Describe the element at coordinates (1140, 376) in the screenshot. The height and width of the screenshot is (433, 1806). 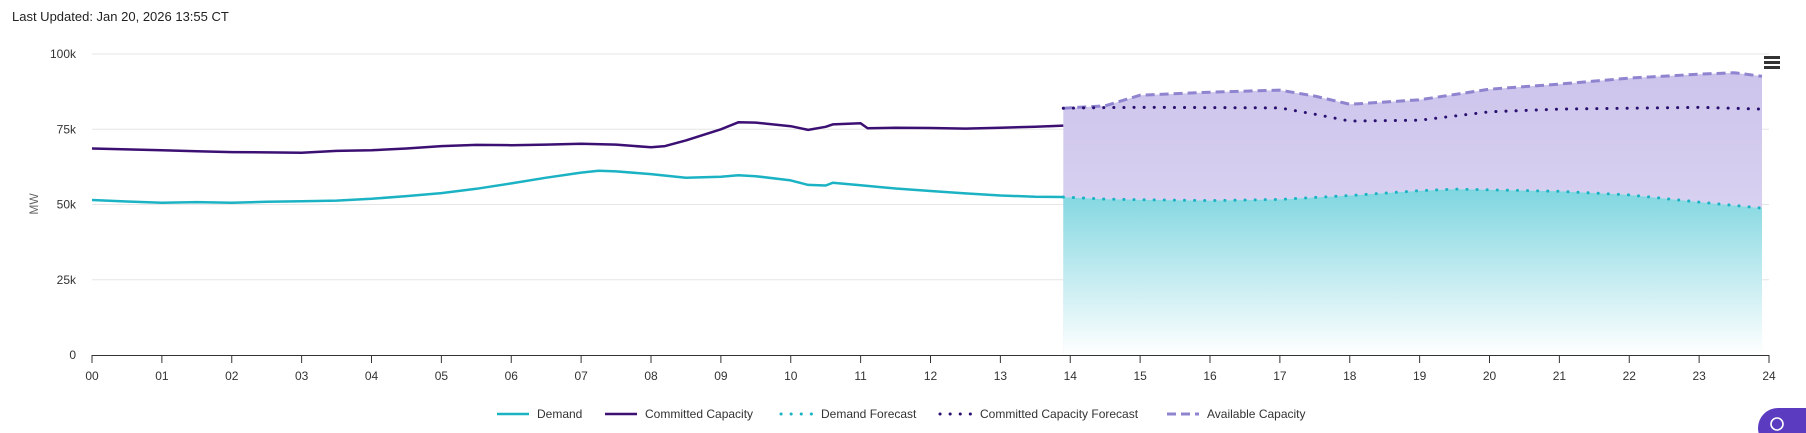
I see `x-tick-label: 15` at that location.